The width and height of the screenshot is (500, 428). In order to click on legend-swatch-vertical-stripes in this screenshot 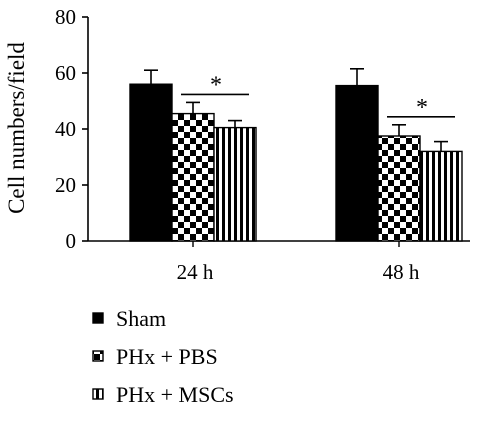, I will do `click(98, 394)`.